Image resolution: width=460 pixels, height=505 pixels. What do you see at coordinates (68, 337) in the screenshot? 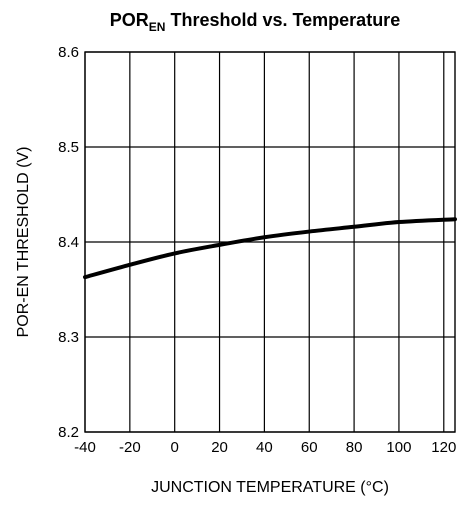
I see `y-tick-label: 8.3` at bounding box center [68, 337].